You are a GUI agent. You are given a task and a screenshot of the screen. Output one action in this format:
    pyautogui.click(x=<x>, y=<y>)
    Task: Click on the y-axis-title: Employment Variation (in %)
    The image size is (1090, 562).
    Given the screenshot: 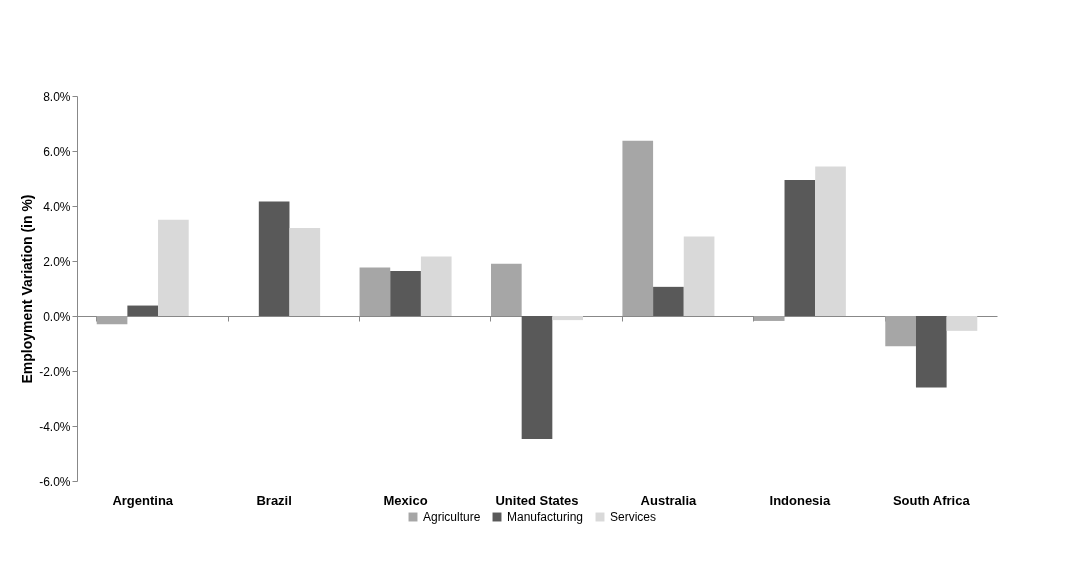 What is the action you would take?
    pyautogui.click(x=27, y=289)
    